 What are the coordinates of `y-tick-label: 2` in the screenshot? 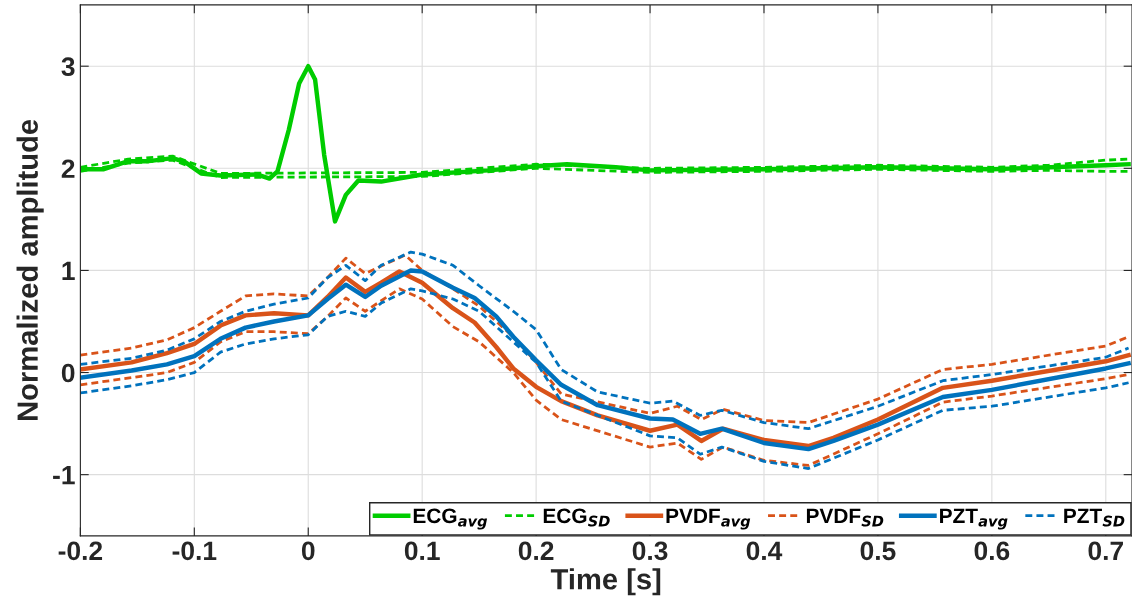 It's located at (68, 168).